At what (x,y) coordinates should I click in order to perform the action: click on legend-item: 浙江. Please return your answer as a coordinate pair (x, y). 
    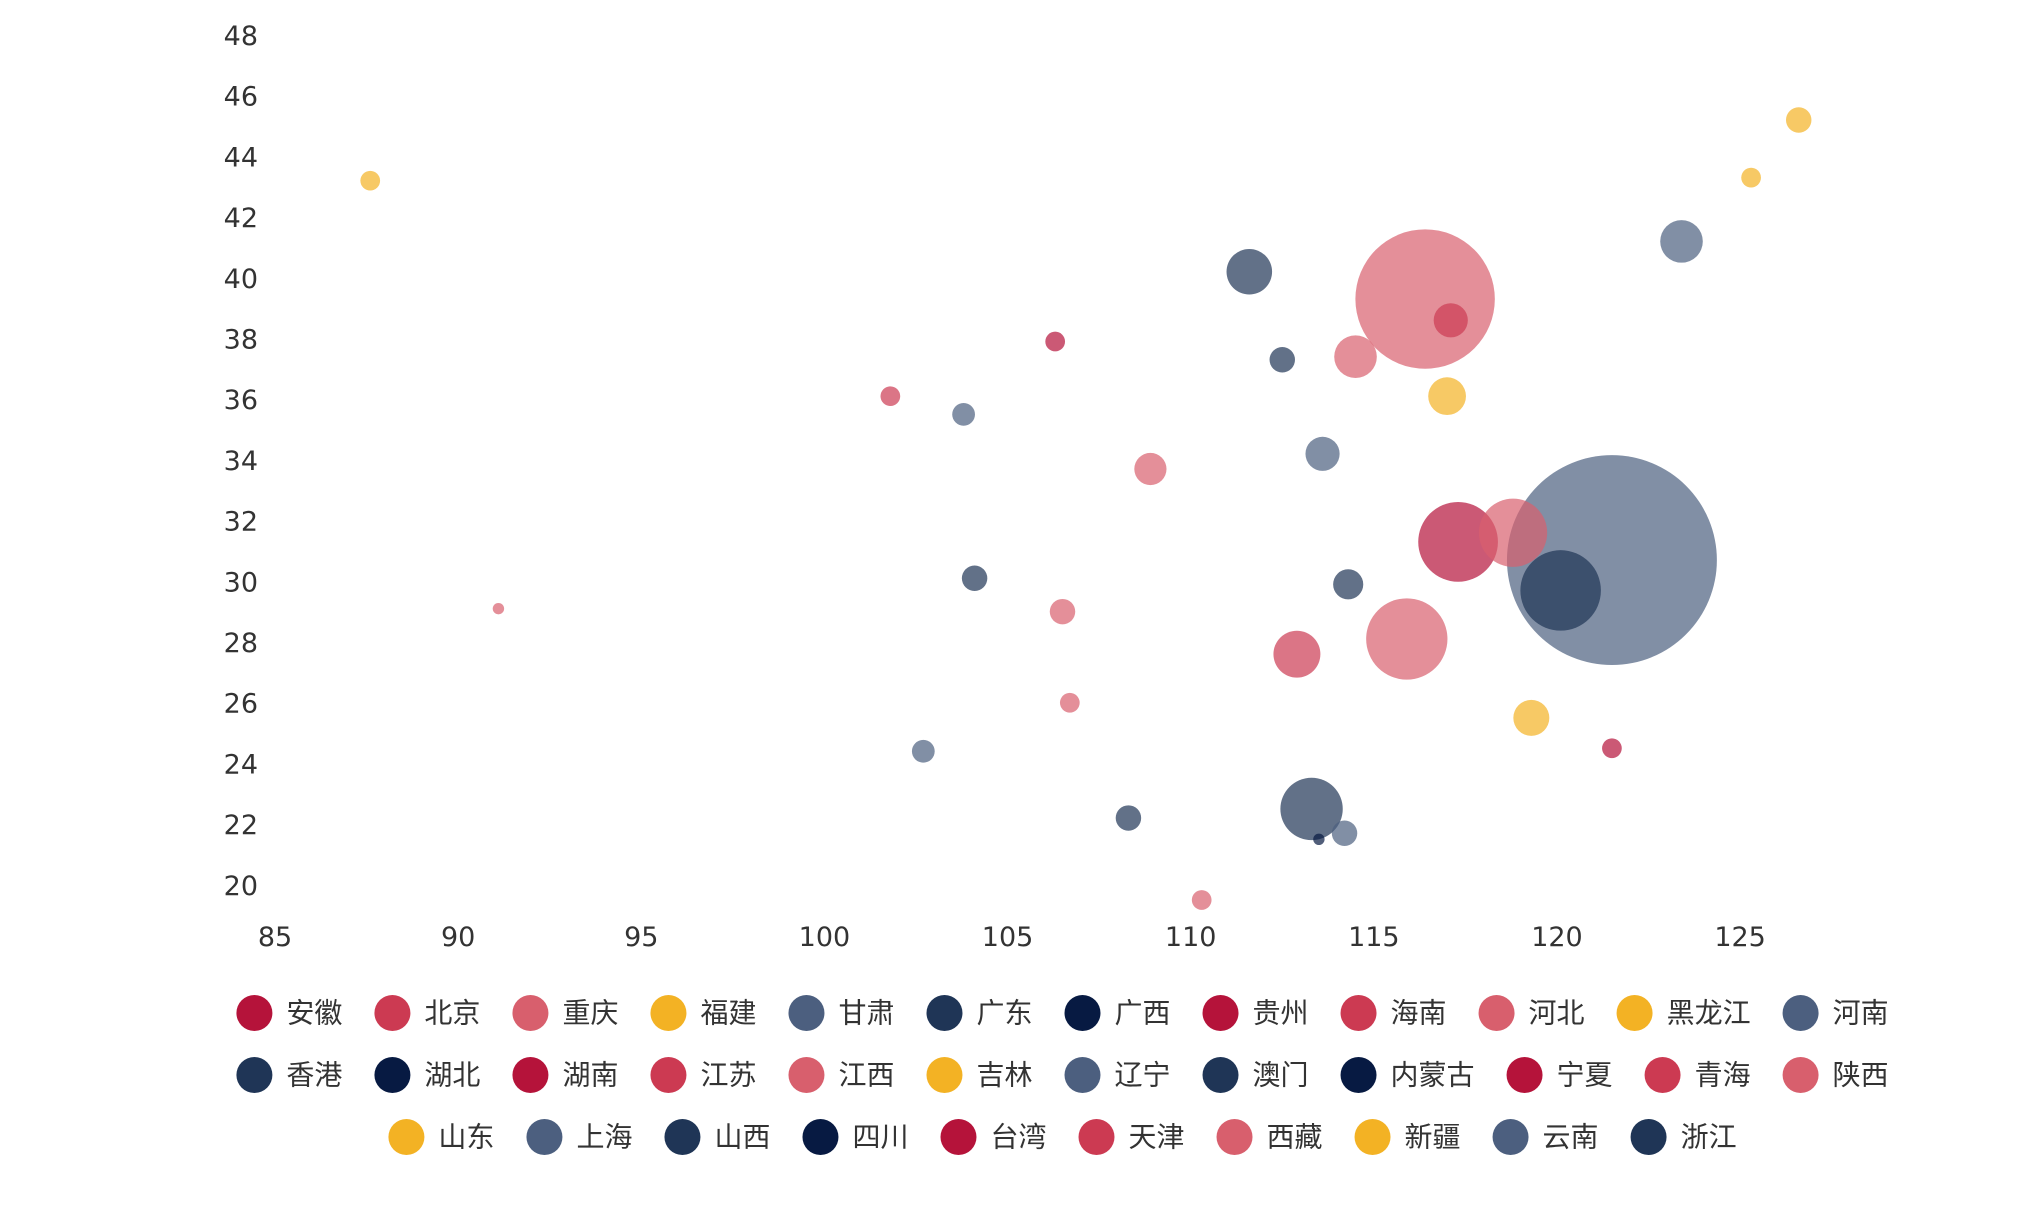
    Looking at the image, I should click on (1683, 1137).